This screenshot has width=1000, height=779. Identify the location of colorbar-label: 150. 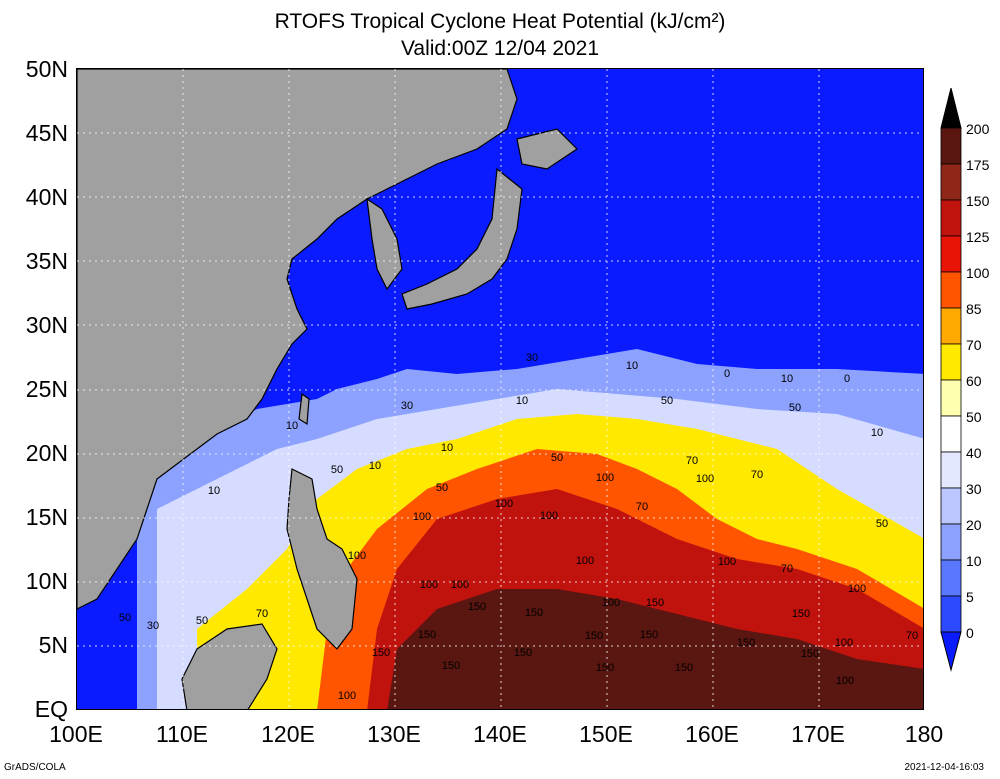
(978, 201).